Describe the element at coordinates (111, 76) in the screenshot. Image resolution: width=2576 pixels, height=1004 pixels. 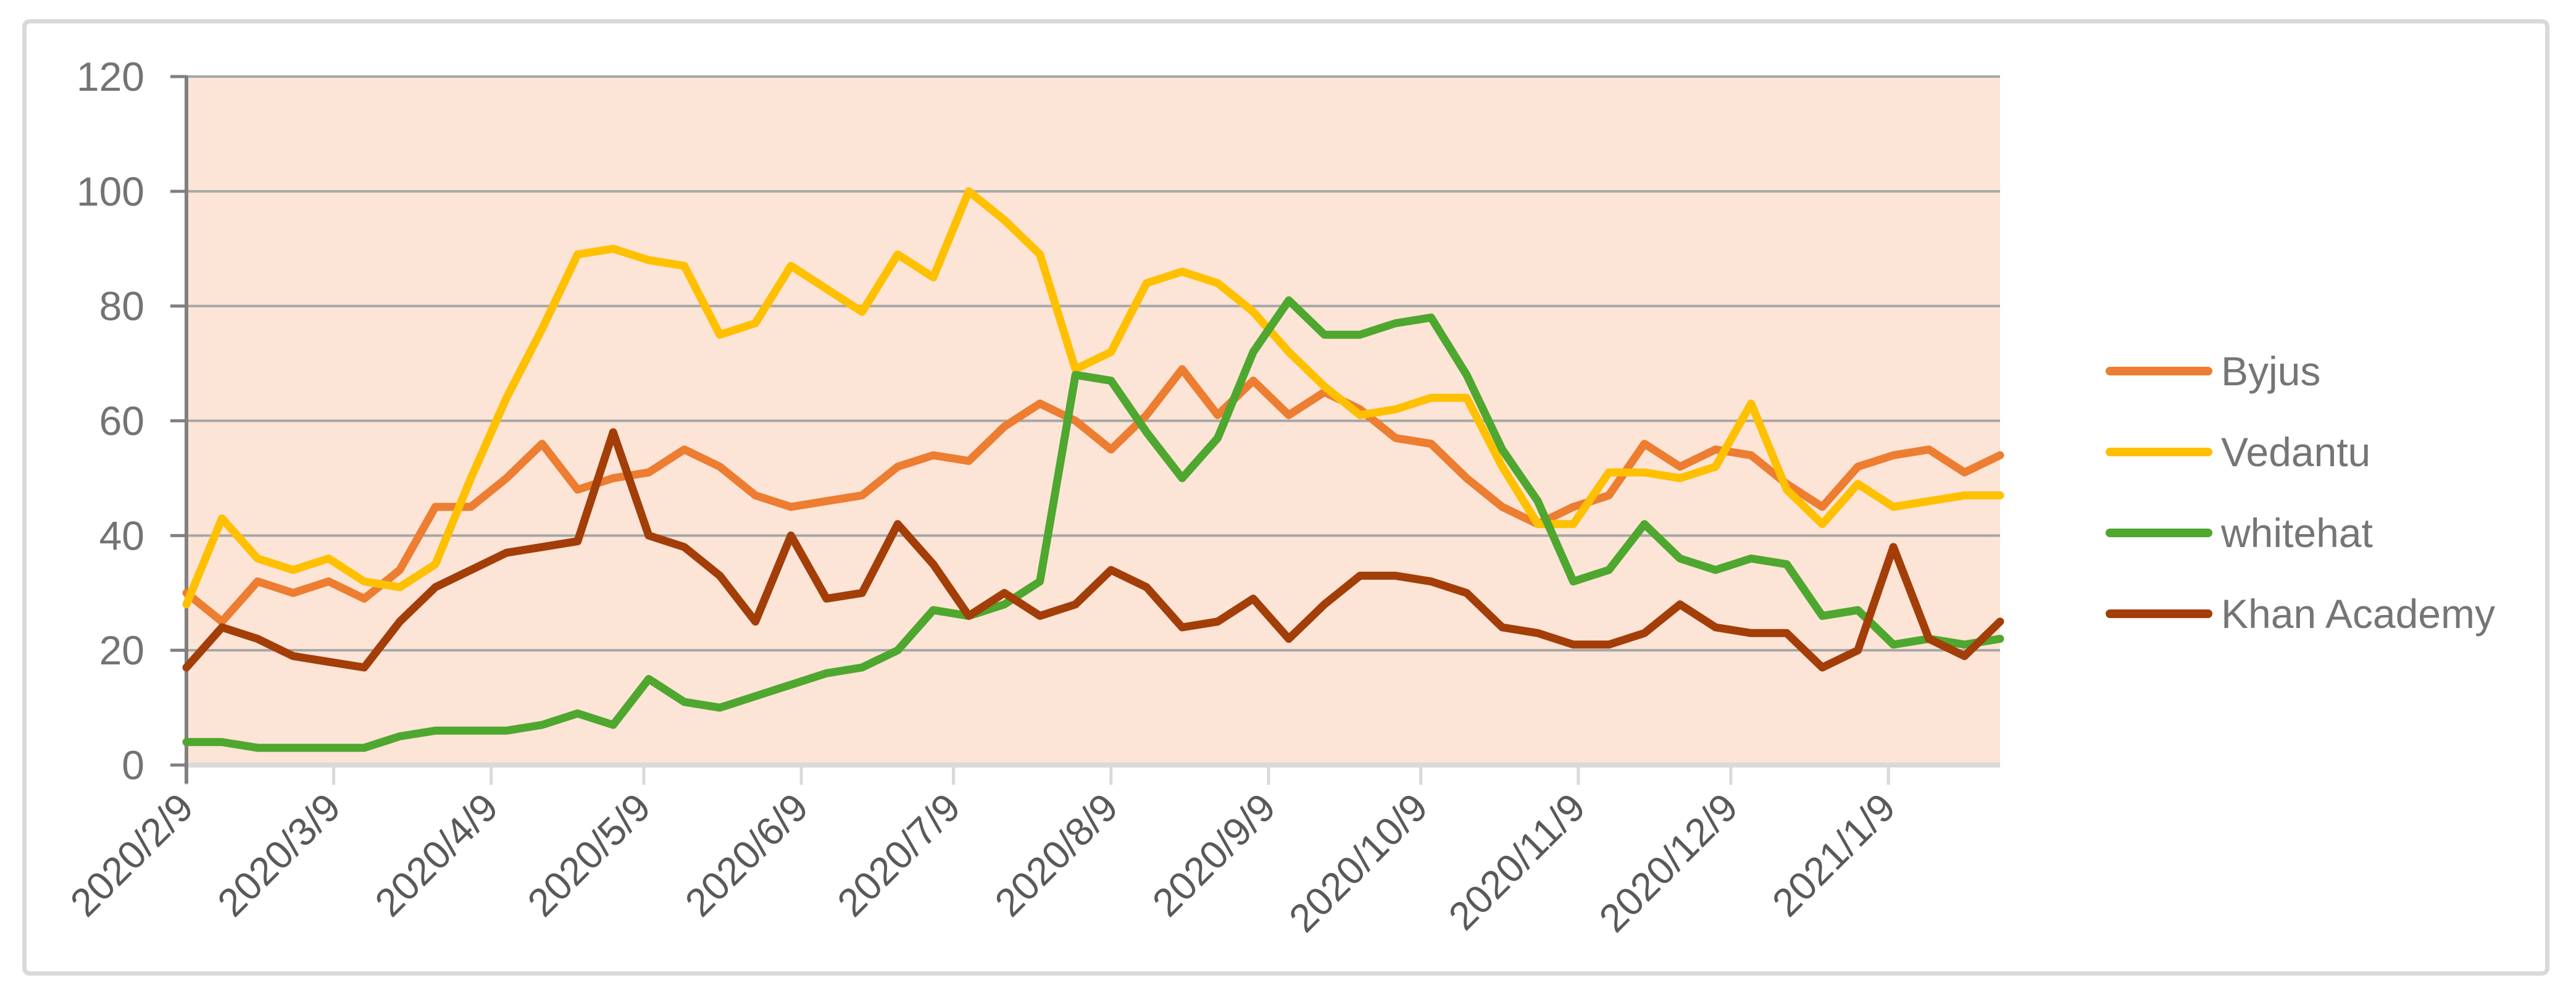
I see `y-tick-label-120: 120` at that location.